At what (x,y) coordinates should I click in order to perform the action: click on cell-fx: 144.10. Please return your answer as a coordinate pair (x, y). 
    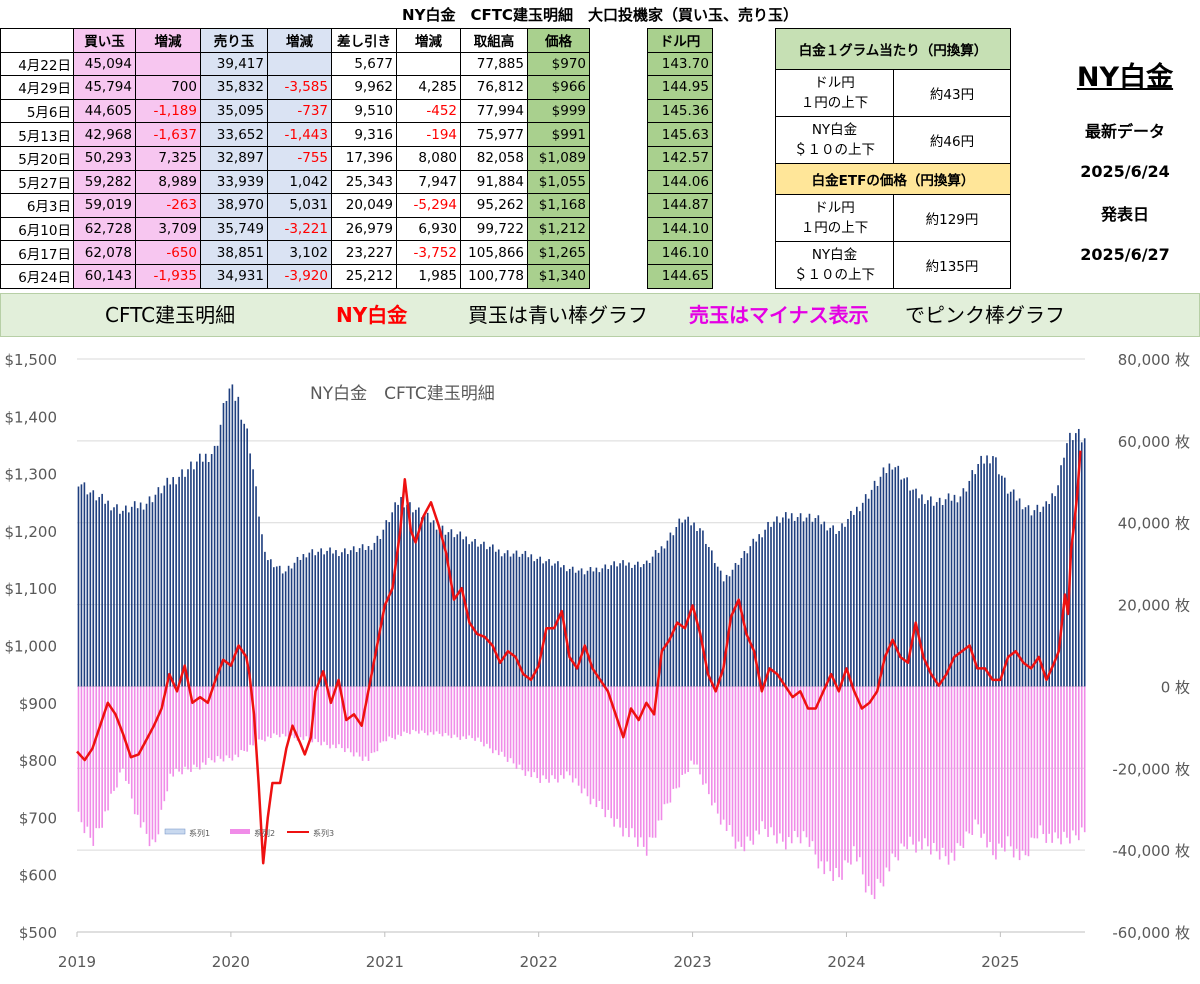
    Looking at the image, I should click on (680, 229).